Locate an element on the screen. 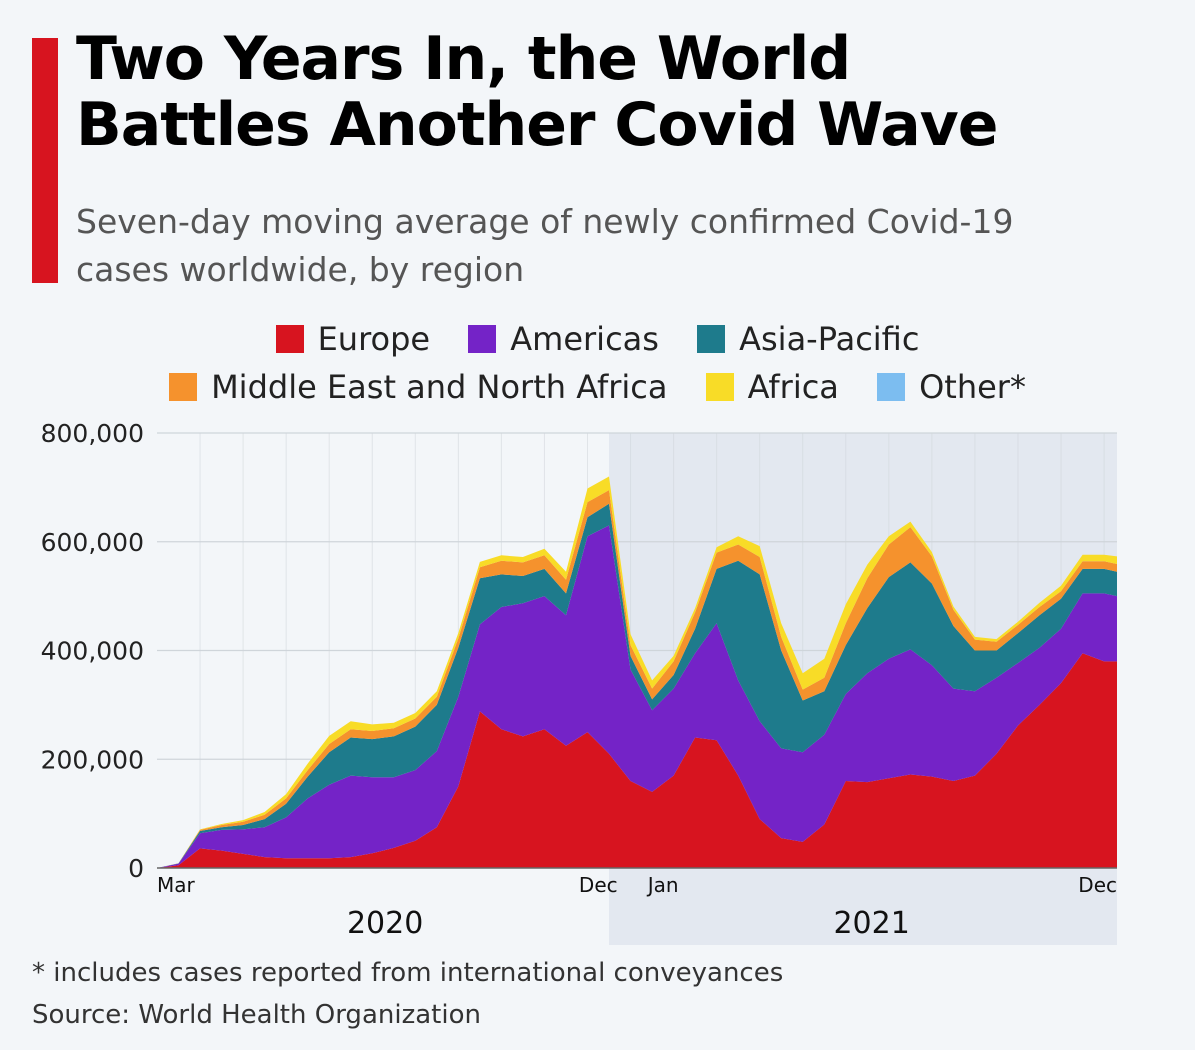 The width and height of the screenshot is (1195, 1050). y-axis-ticks: 0 200,000 400,000 600,000 800,000 is located at coordinates (92, 651).